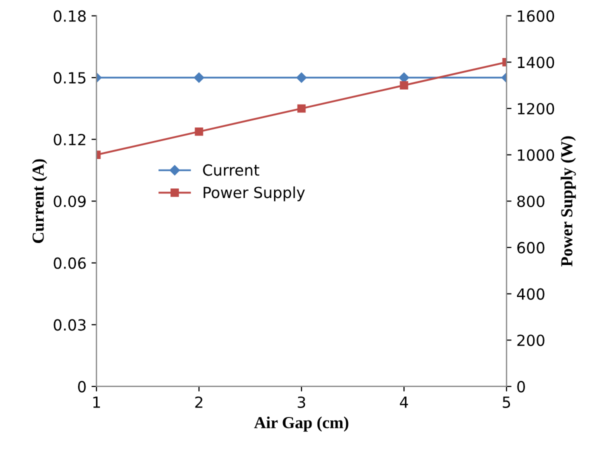  Describe the element at coordinates (530, 294) in the screenshot. I see `y2-tick-label: 400` at that location.